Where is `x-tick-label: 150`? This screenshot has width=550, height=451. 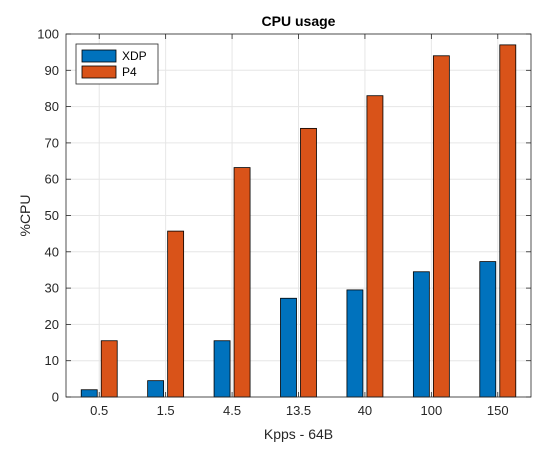 x-tick-label: 150 is located at coordinates (498, 410).